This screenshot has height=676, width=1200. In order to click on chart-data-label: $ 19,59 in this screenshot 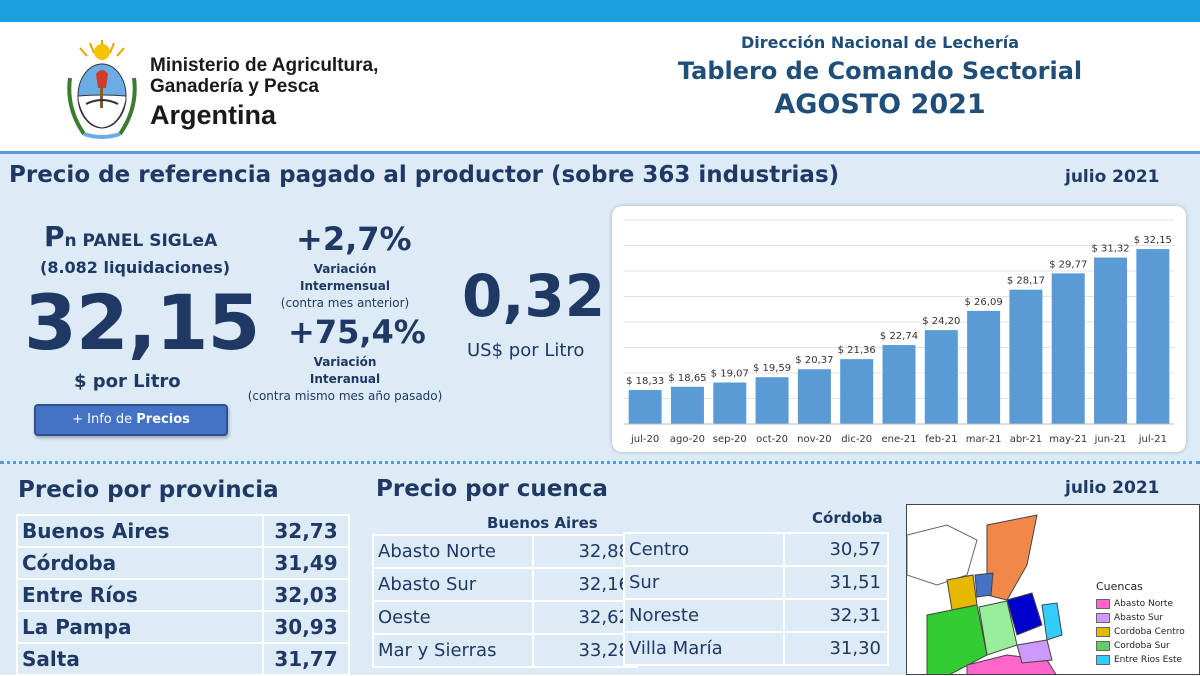, I will do `click(772, 368)`.